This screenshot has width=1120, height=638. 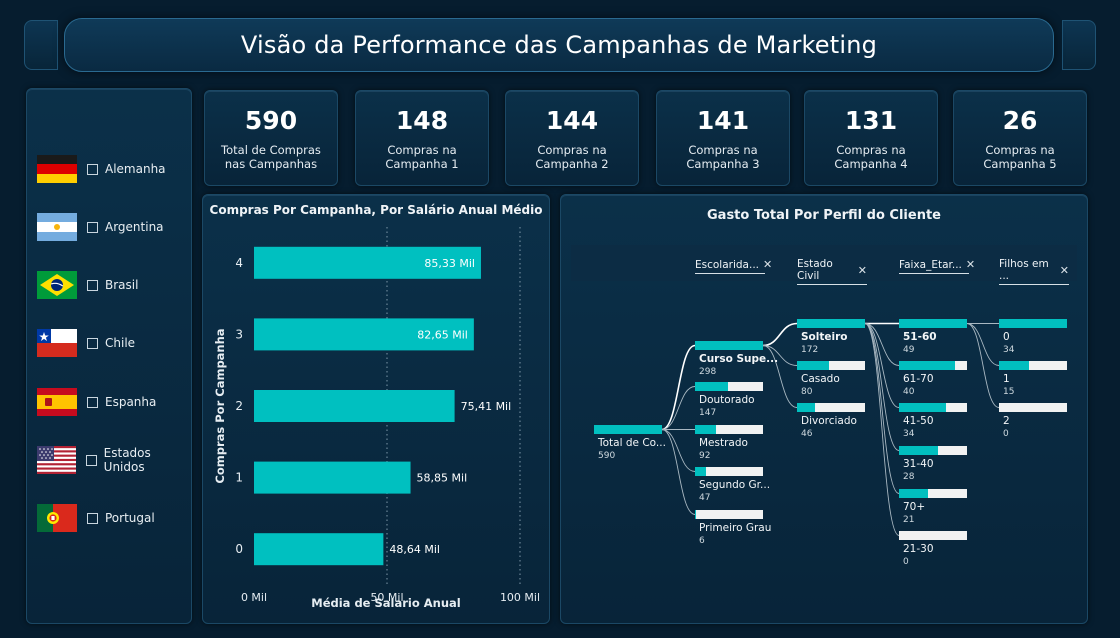 I want to click on level-estado-civil-header: Estado Civil ✕, so click(x=832, y=271).